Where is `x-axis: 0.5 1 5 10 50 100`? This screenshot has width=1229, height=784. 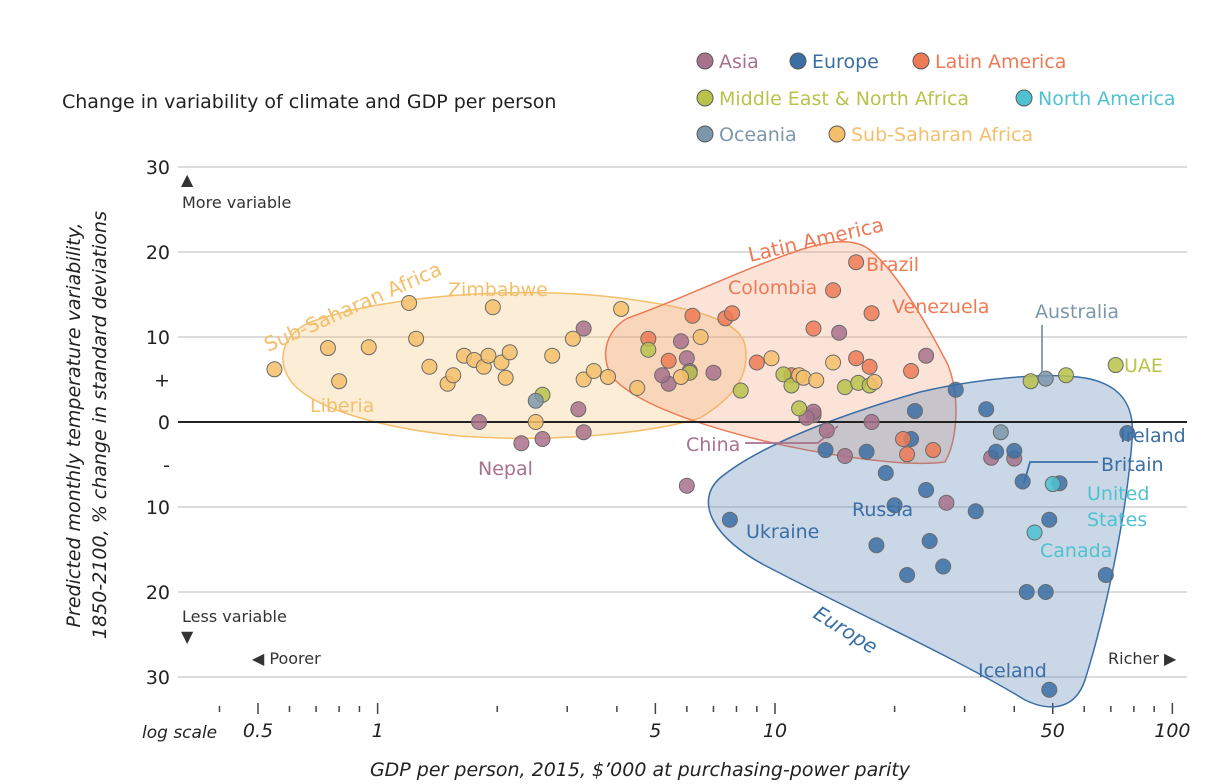
x-axis: 0.5 1 5 10 50 100 is located at coordinates (704, 722).